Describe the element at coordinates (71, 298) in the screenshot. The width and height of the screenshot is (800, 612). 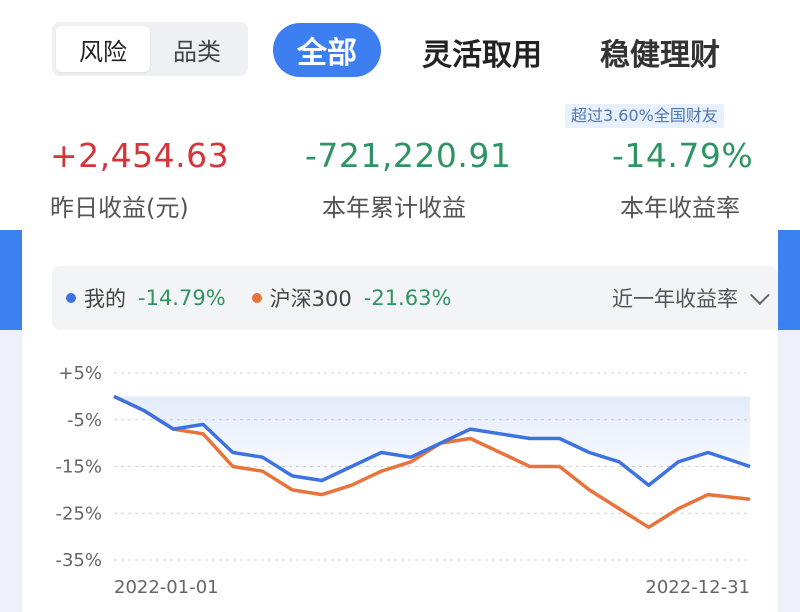
I see `legend-dot-mine` at that location.